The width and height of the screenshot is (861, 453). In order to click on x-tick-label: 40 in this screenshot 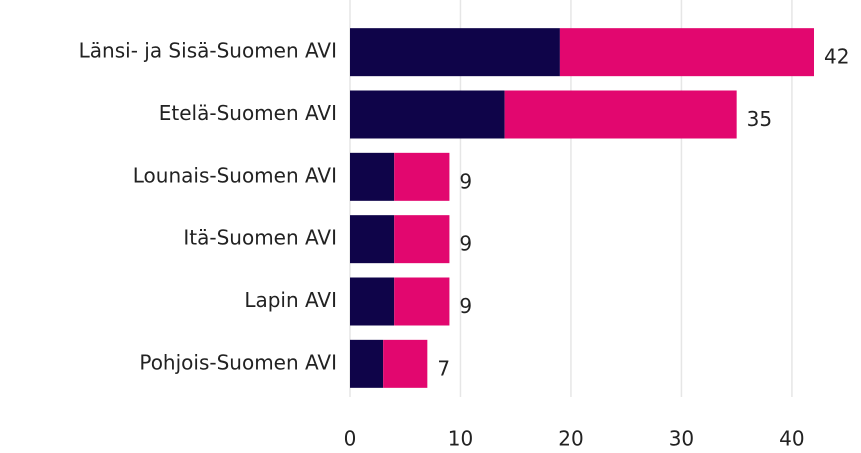, I will do `click(791, 439)`.